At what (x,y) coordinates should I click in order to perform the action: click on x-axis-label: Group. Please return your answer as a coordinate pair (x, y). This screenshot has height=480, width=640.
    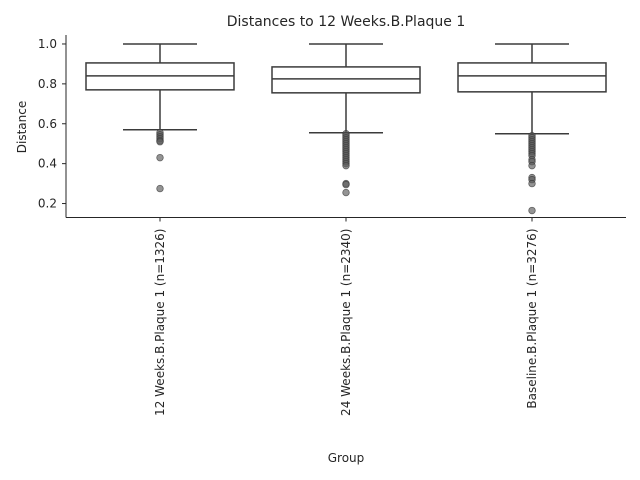
    Looking at the image, I should click on (346, 458).